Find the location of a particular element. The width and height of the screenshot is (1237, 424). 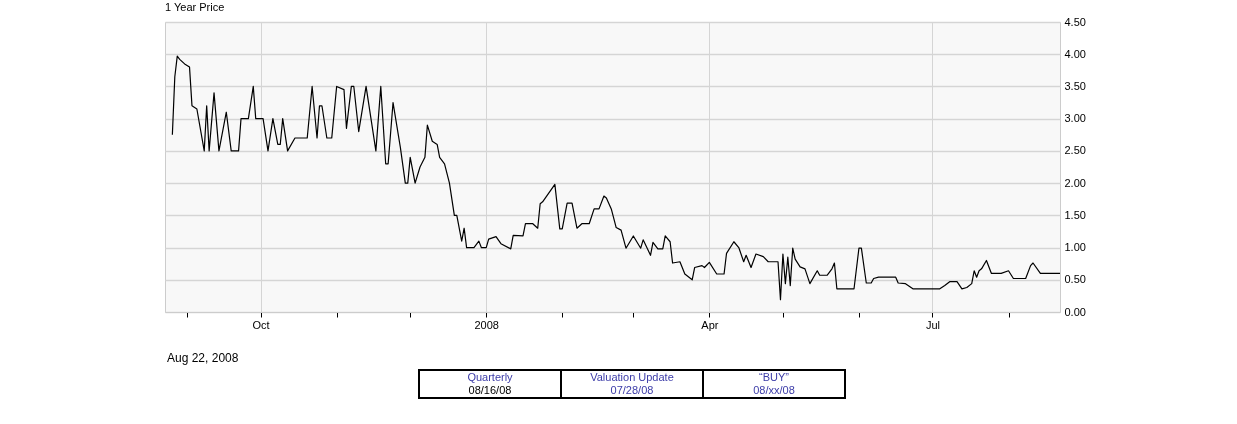

x-tick-label: 2008 is located at coordinates (486, 324).